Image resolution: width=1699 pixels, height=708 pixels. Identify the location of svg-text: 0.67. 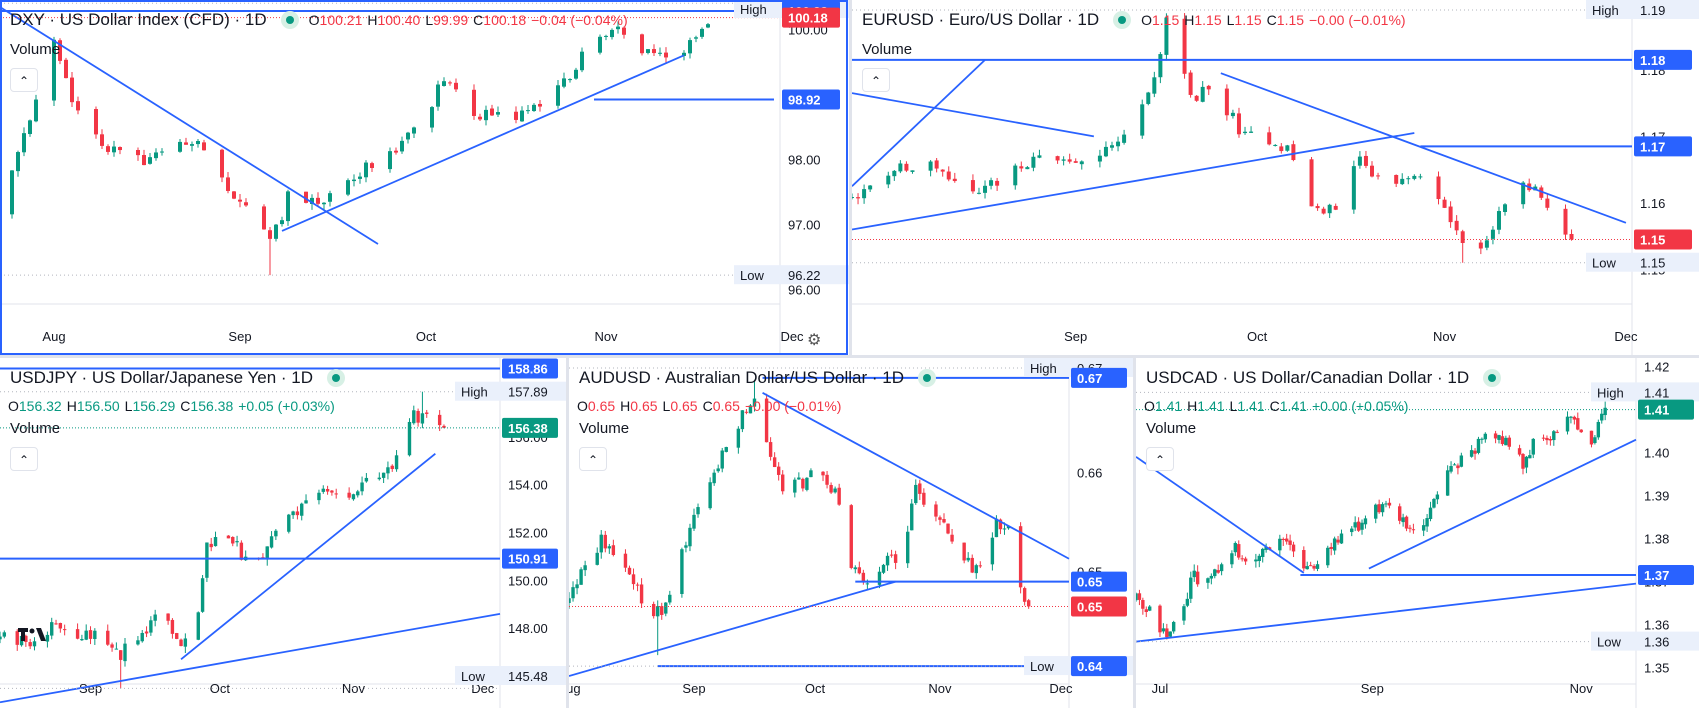
(1089, 378).